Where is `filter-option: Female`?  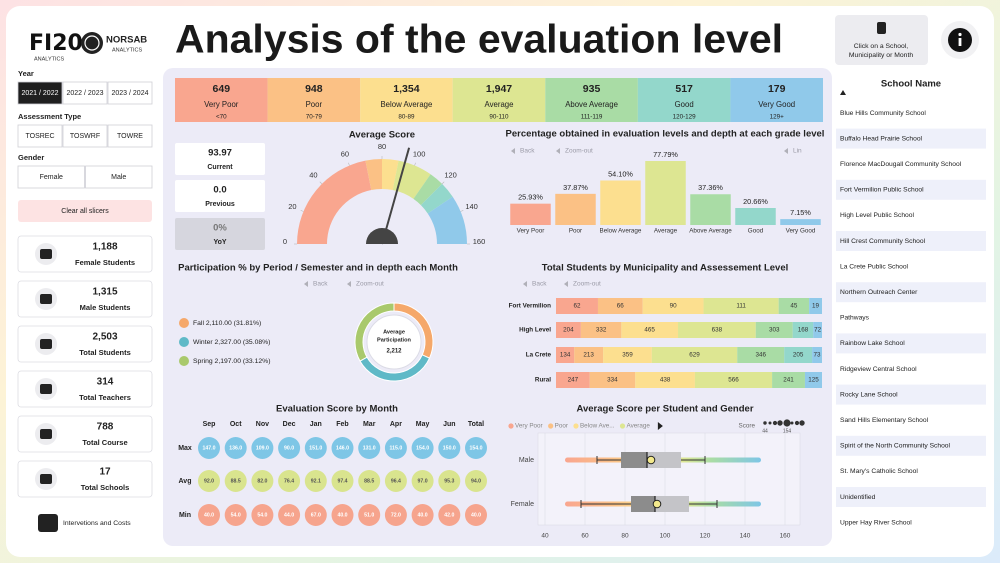
filter-option: Female is located at coordinates (51, 177).